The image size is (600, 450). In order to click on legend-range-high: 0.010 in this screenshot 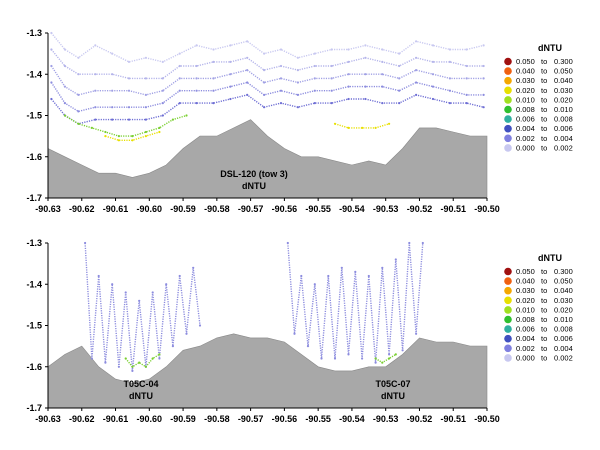, I will do `click(563, 109)`.